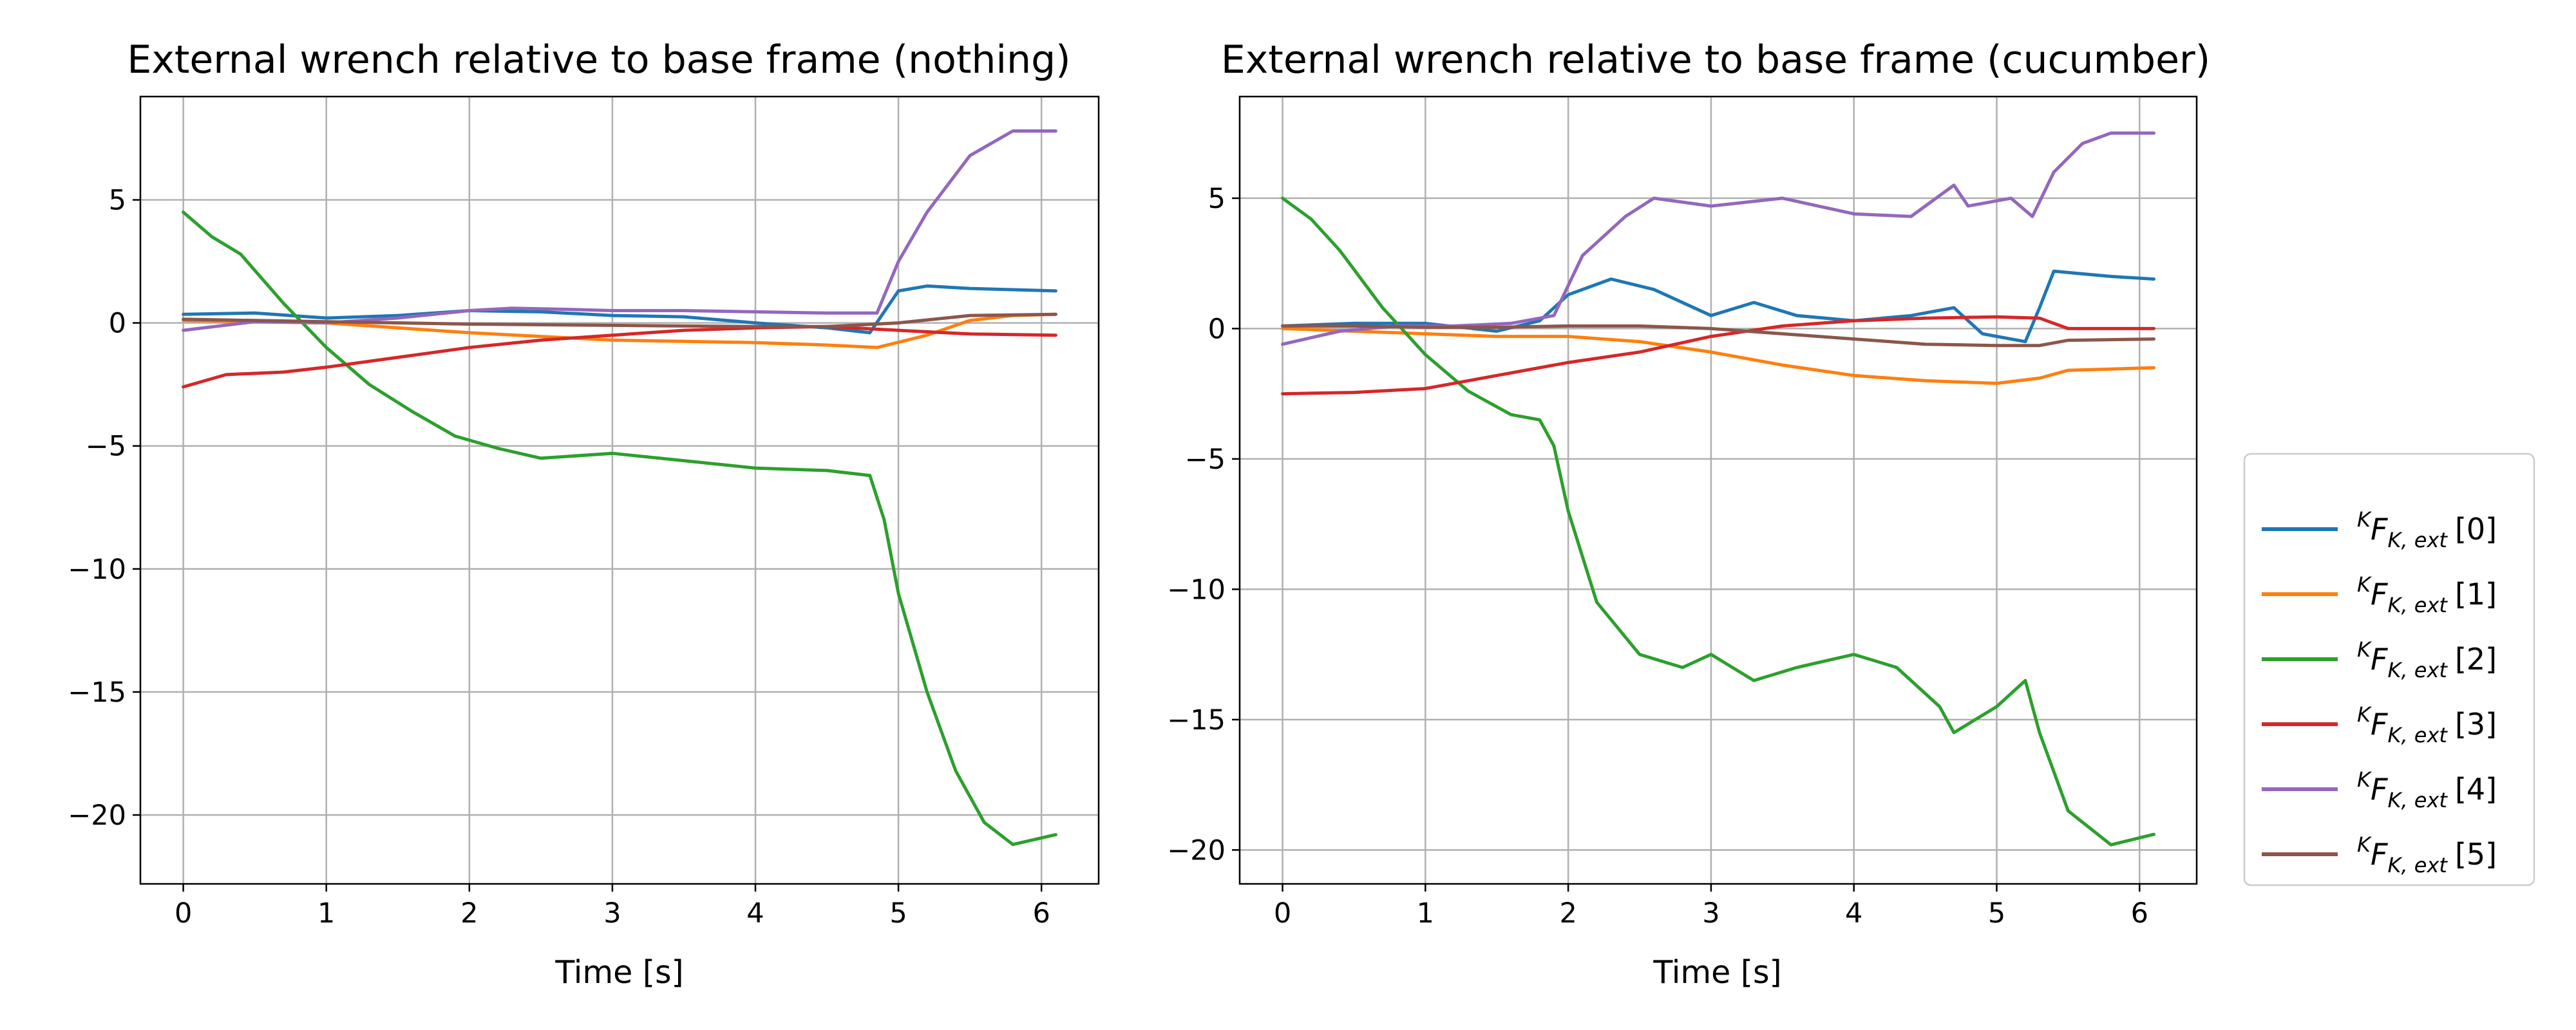  I want to click on y-tick-label-nothing: −15, so click(97, 693).